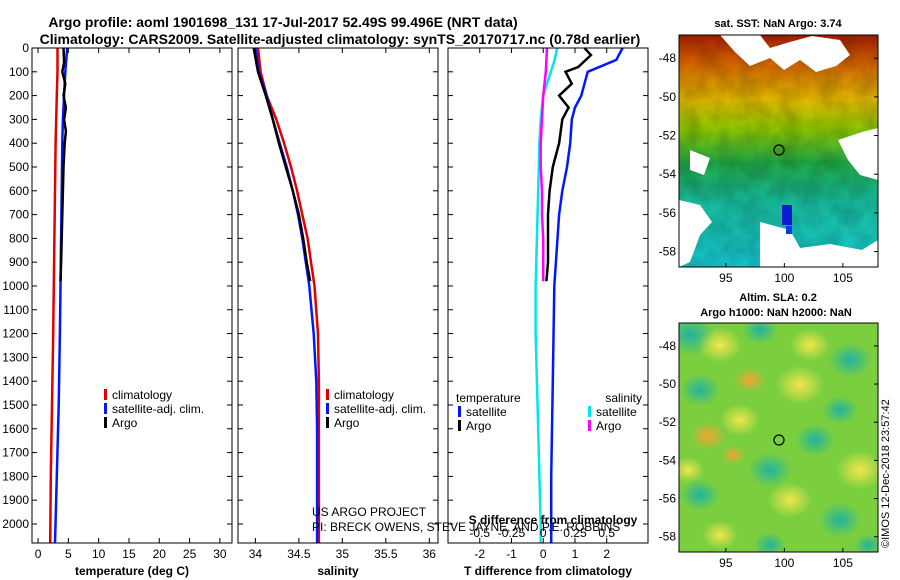 The image size is (900, 580). Describe the element at coordinates (768, 168) in the screenshot. I see `sst-map-ticks: 95 100 105 -48 -50 -52 -54 -56 -58` at that location.